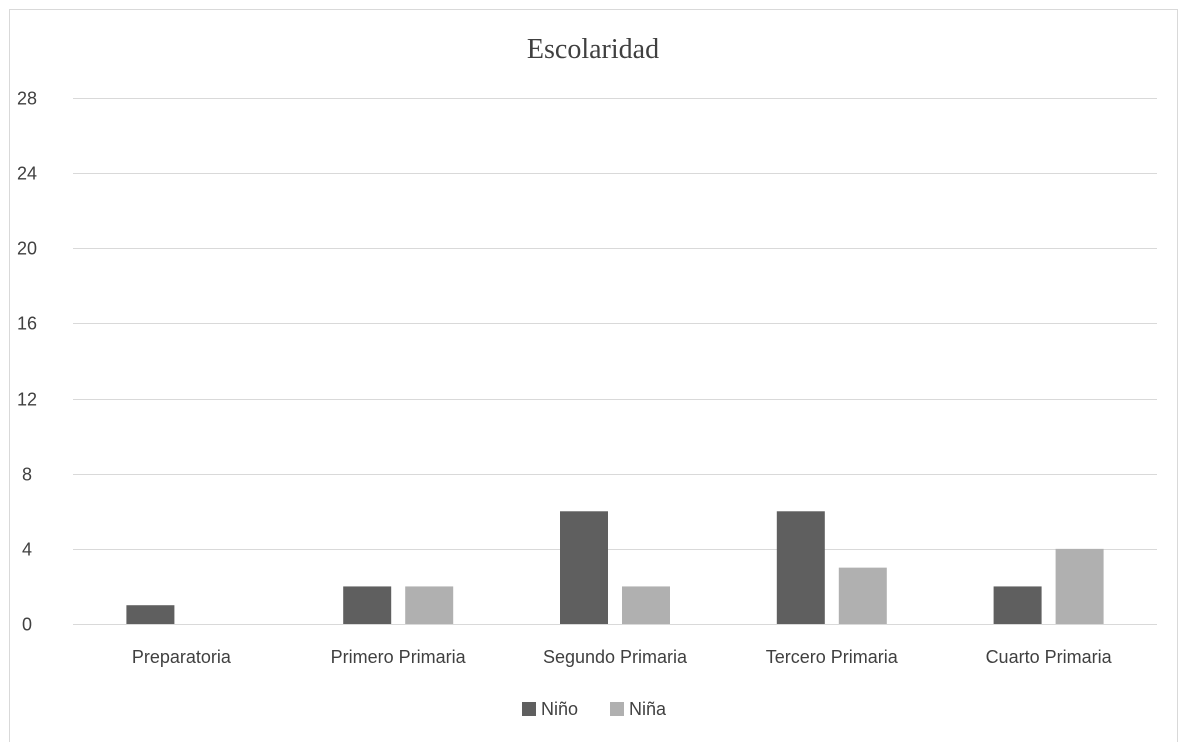 Image resolution: width=1186 pixels, height=747 pixels. What do you see at coordinates (615, 657) in the screenshot?
I see `x-category-label: Segundo Primaria` at bounding box center [615, 657].